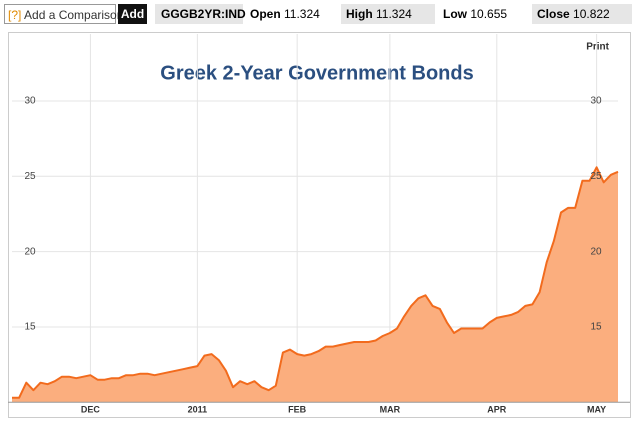  I want to click on open-label: Open, so click(265, 14).